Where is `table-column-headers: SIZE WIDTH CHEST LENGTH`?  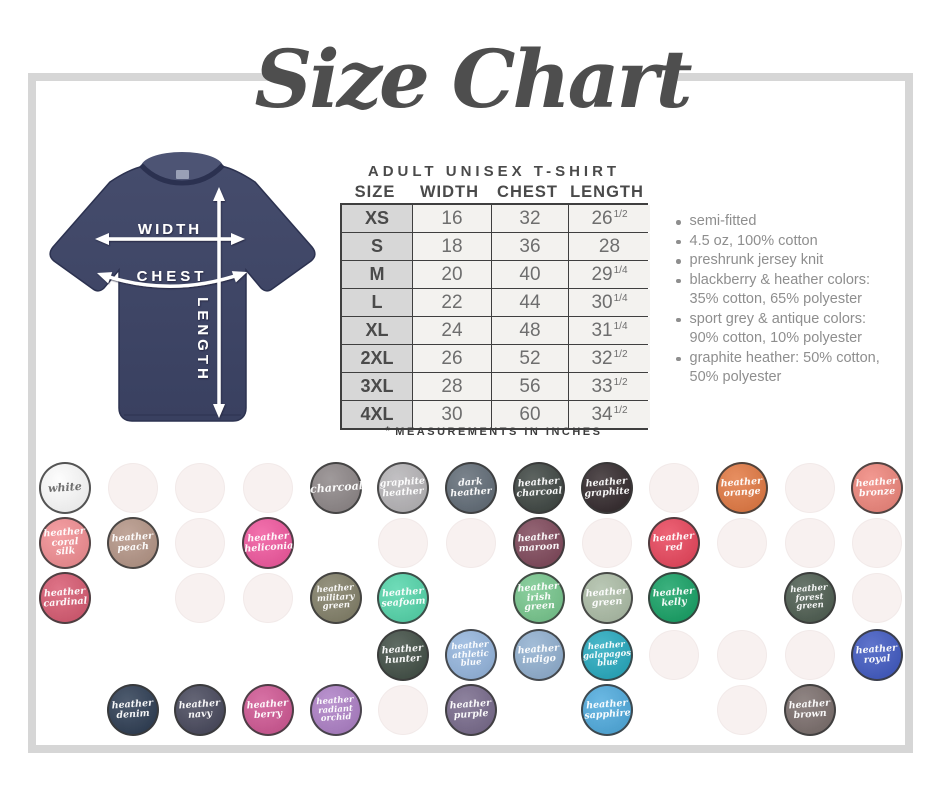 table-column-headers: SIZE WIDTH CHEST LENGTH is located at coordinates (494, 192).